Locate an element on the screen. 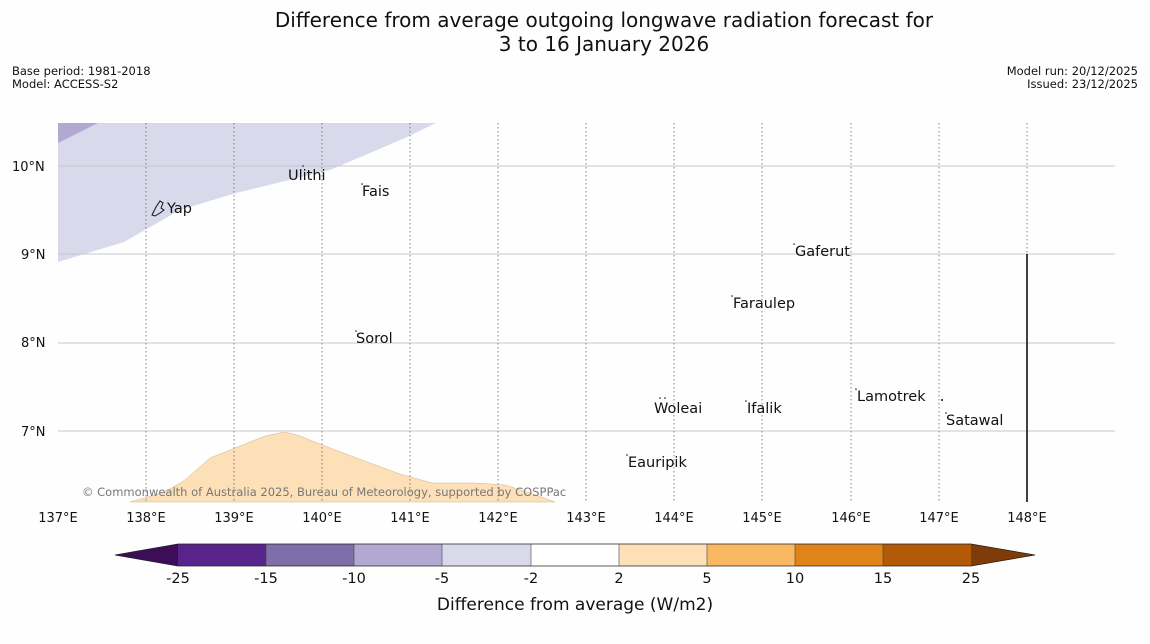 The height and width of the screenshot is (644, 1150). lon-tick-label: 141°E is located at coordinates (410, 518).